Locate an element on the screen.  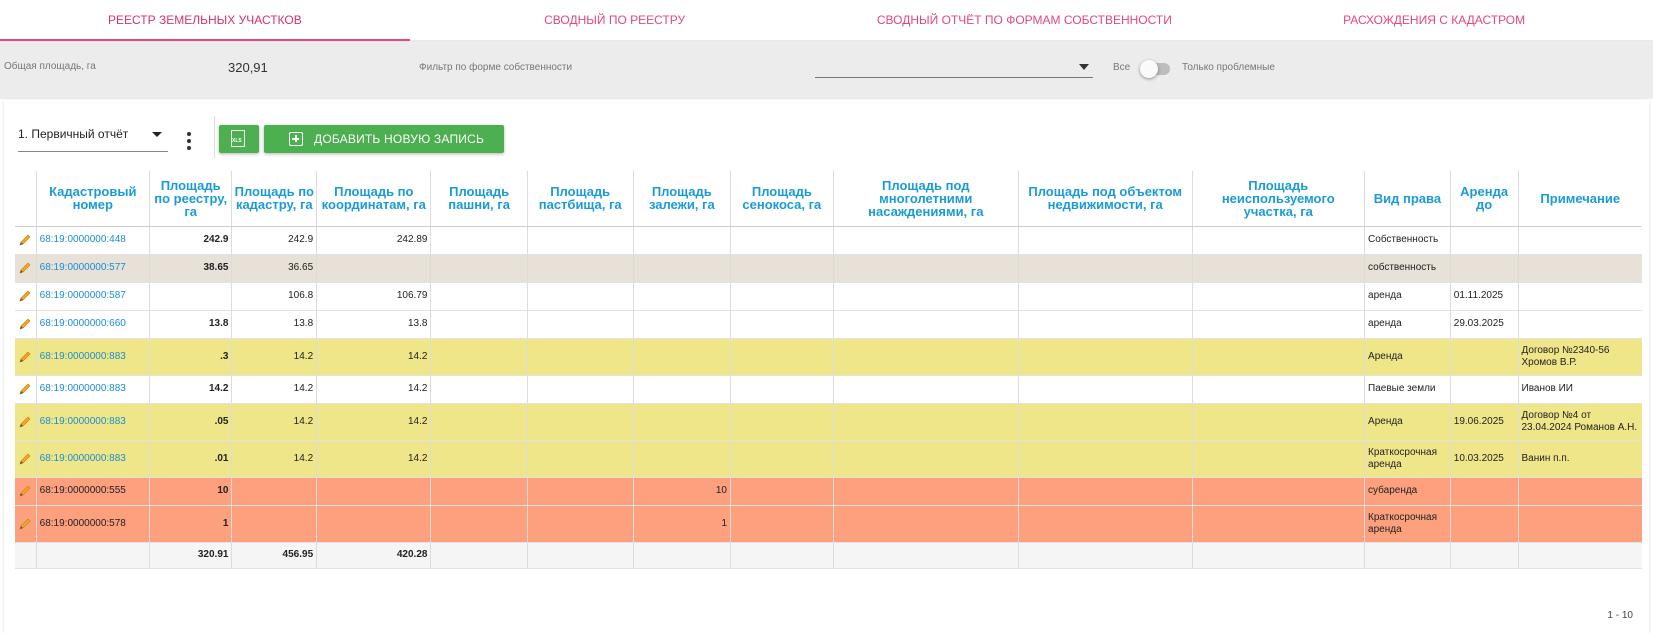
cell-until is located at coordinates (1483, 240).